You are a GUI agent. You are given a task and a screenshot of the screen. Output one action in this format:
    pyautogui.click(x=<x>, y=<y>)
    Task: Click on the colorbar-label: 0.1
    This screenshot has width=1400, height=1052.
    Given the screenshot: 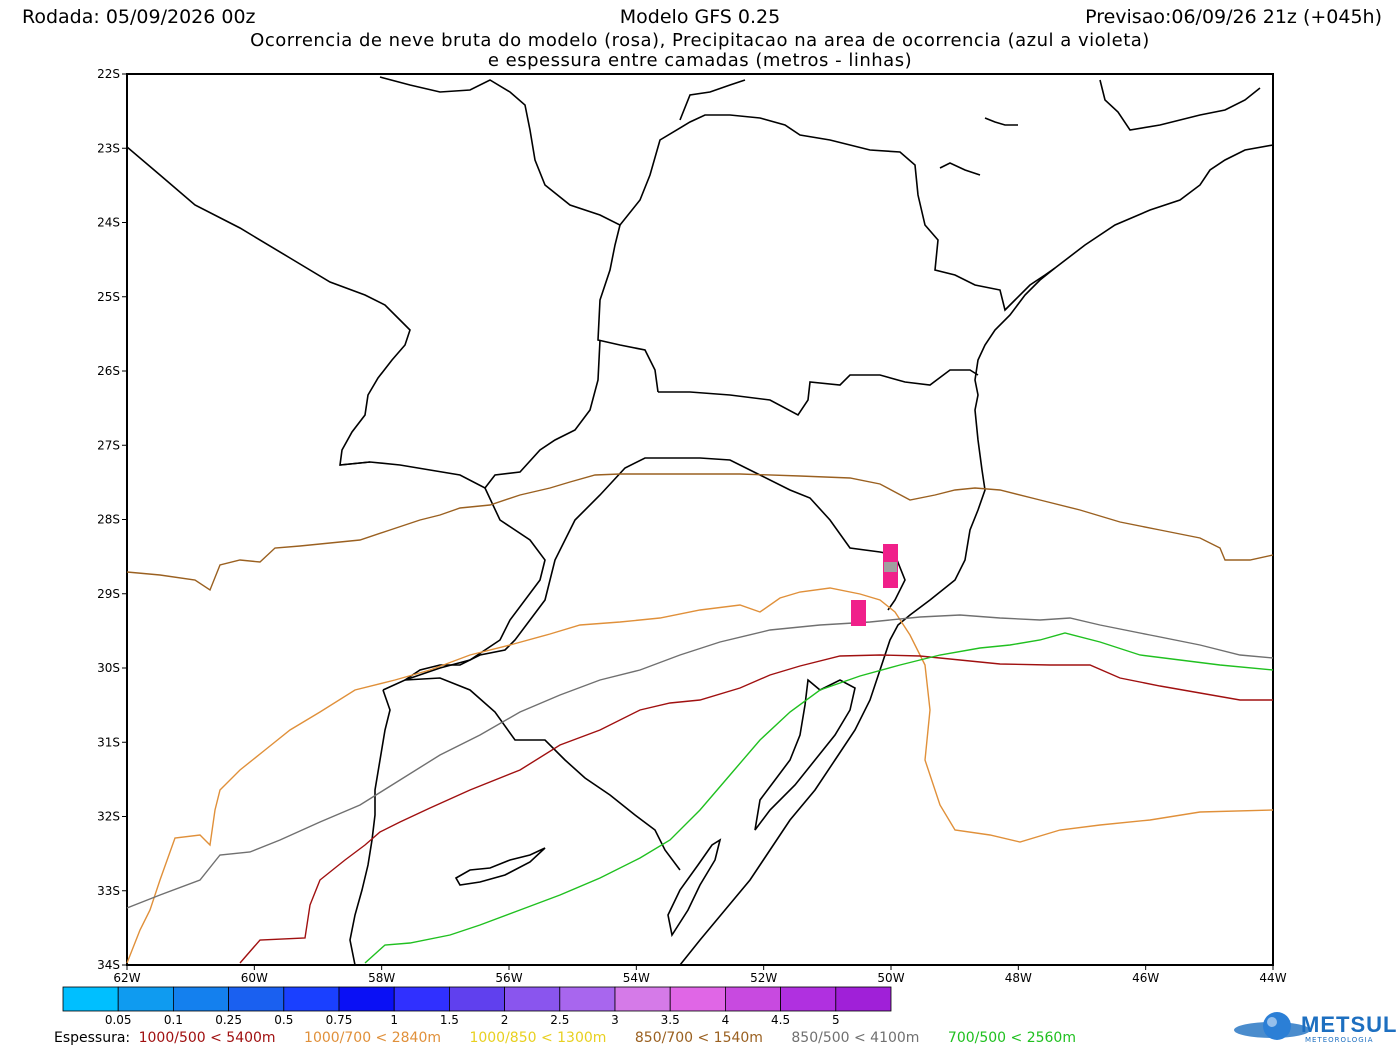 What is the action you would take?
    pyautogui.click(x=173, y=1020)
    